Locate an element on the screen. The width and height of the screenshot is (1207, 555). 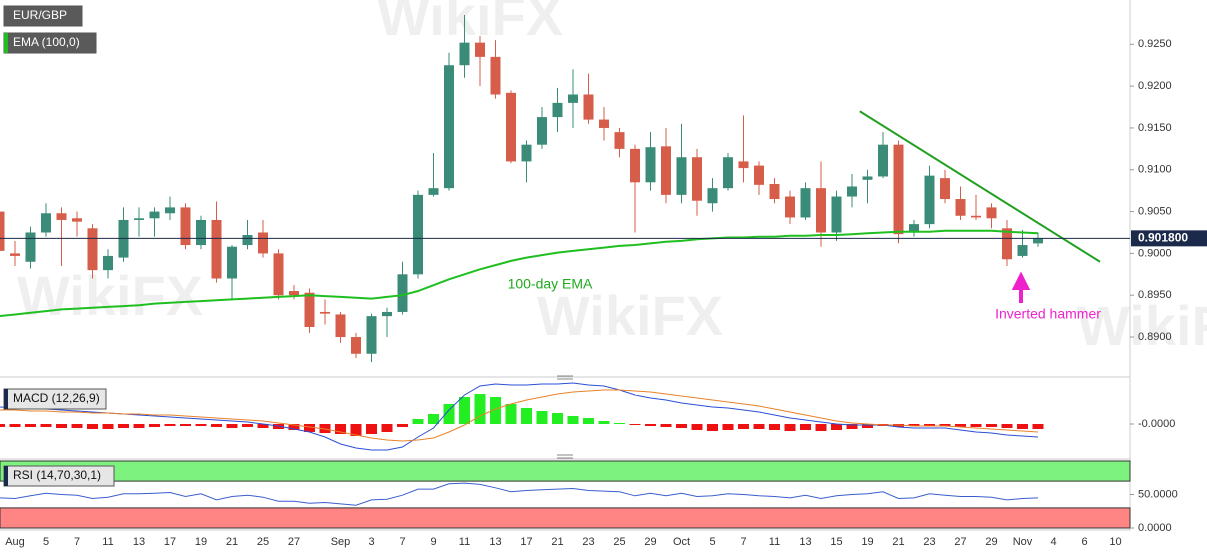
series-line is located at coordinates (519, 494).